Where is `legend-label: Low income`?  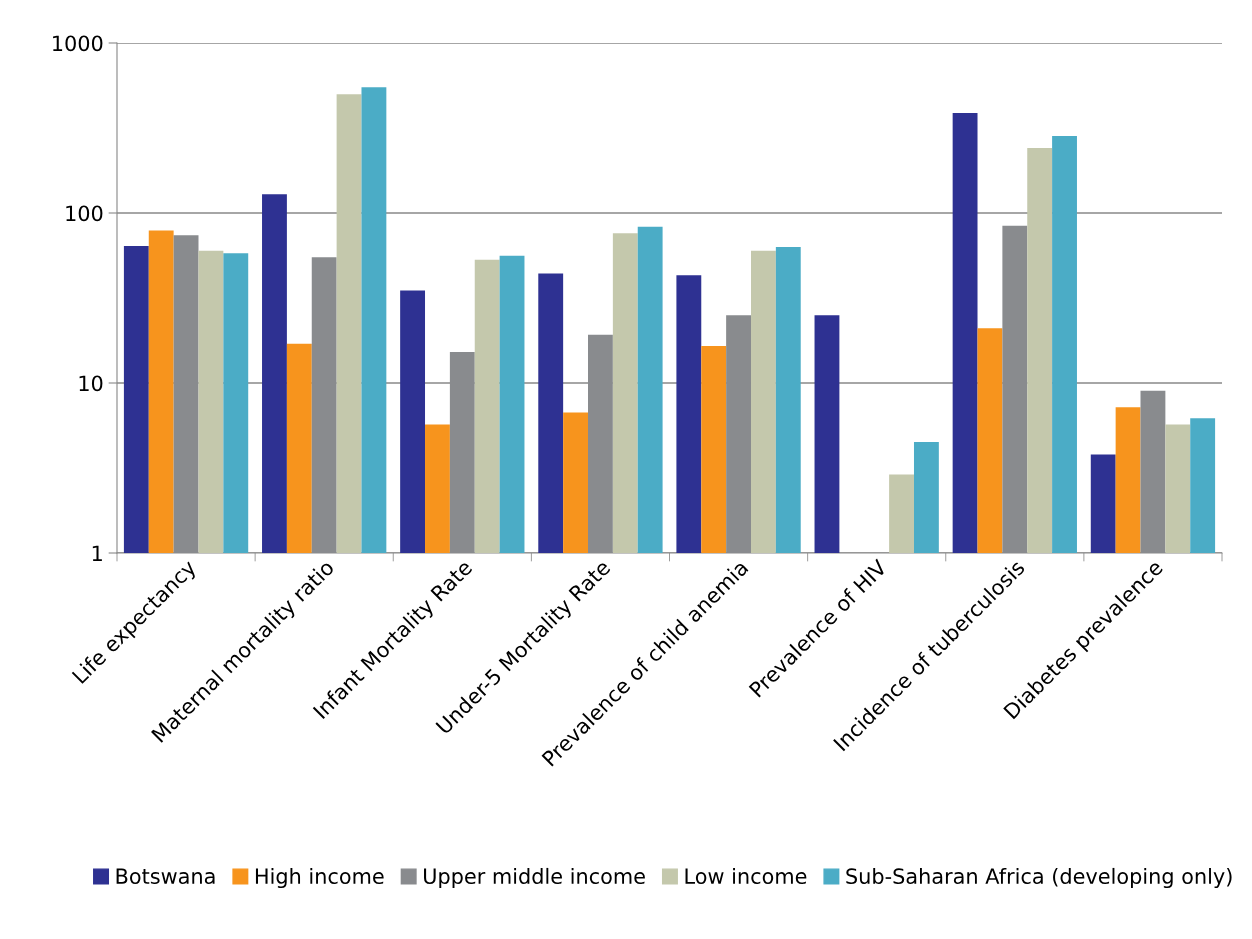 legend-label: Low income is located at coordinates (746, 876).